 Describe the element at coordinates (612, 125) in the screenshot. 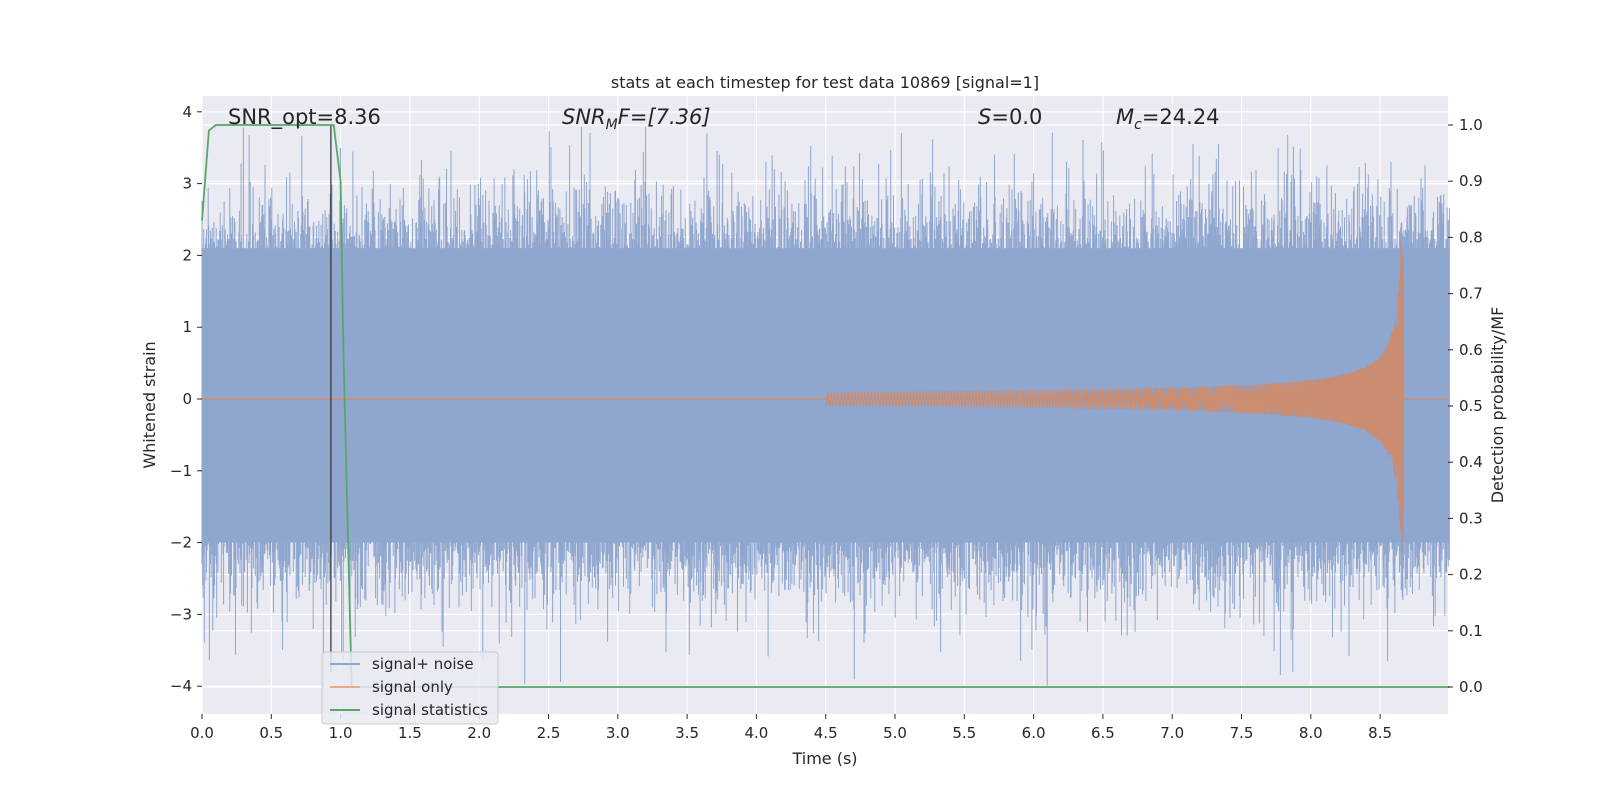

I see `snr-mf-subscript: M` at that location.